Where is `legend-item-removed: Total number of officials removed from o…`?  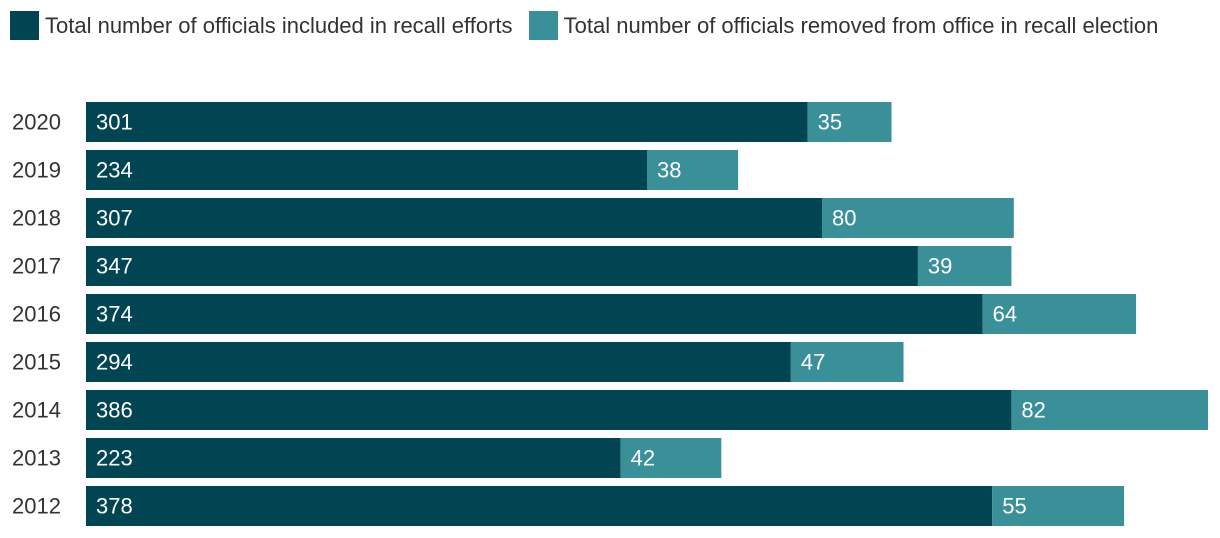 legend-item-removed: Total number of officials removed from o… is located at coordinates (843, 25).